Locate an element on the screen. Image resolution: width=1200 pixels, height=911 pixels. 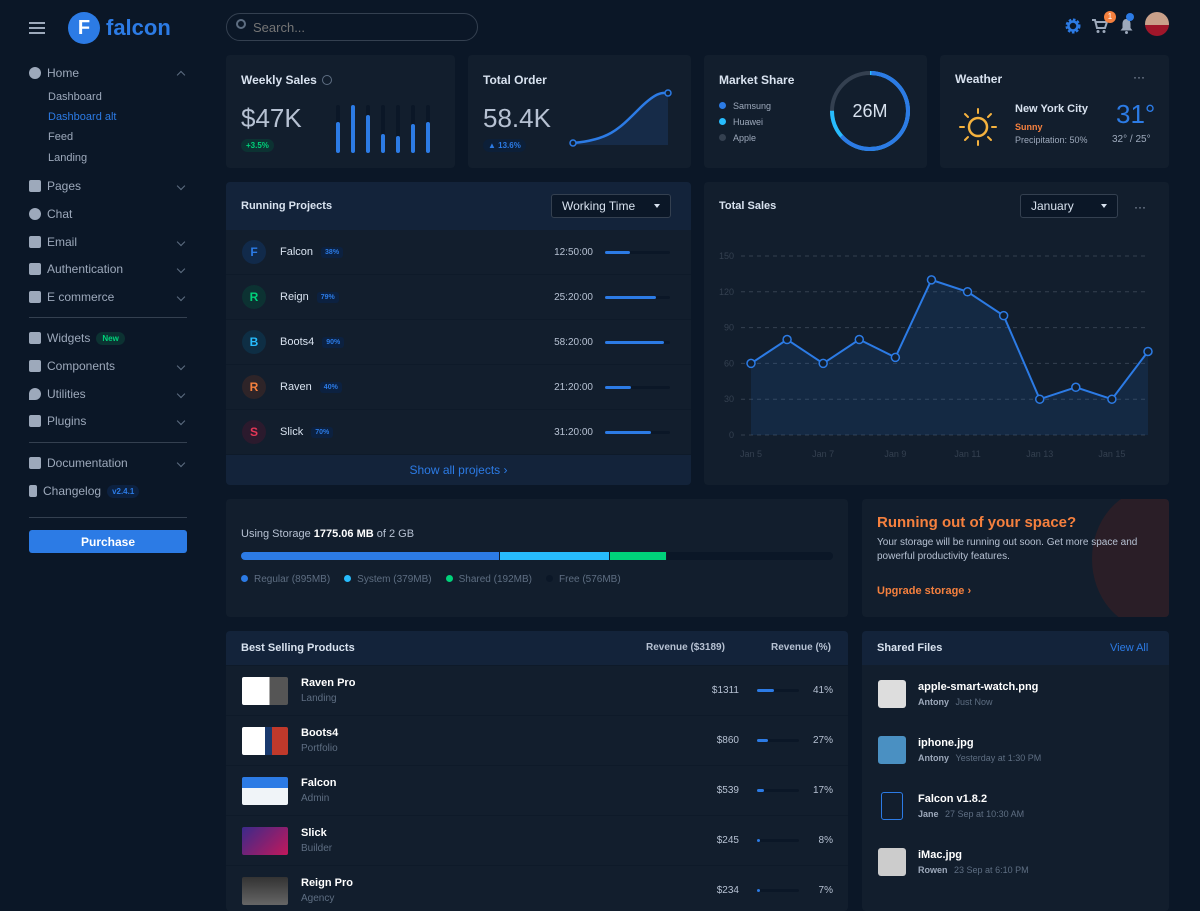
file-time: 23 Sep at 6:10 PM is located at coordinates (991, 870).